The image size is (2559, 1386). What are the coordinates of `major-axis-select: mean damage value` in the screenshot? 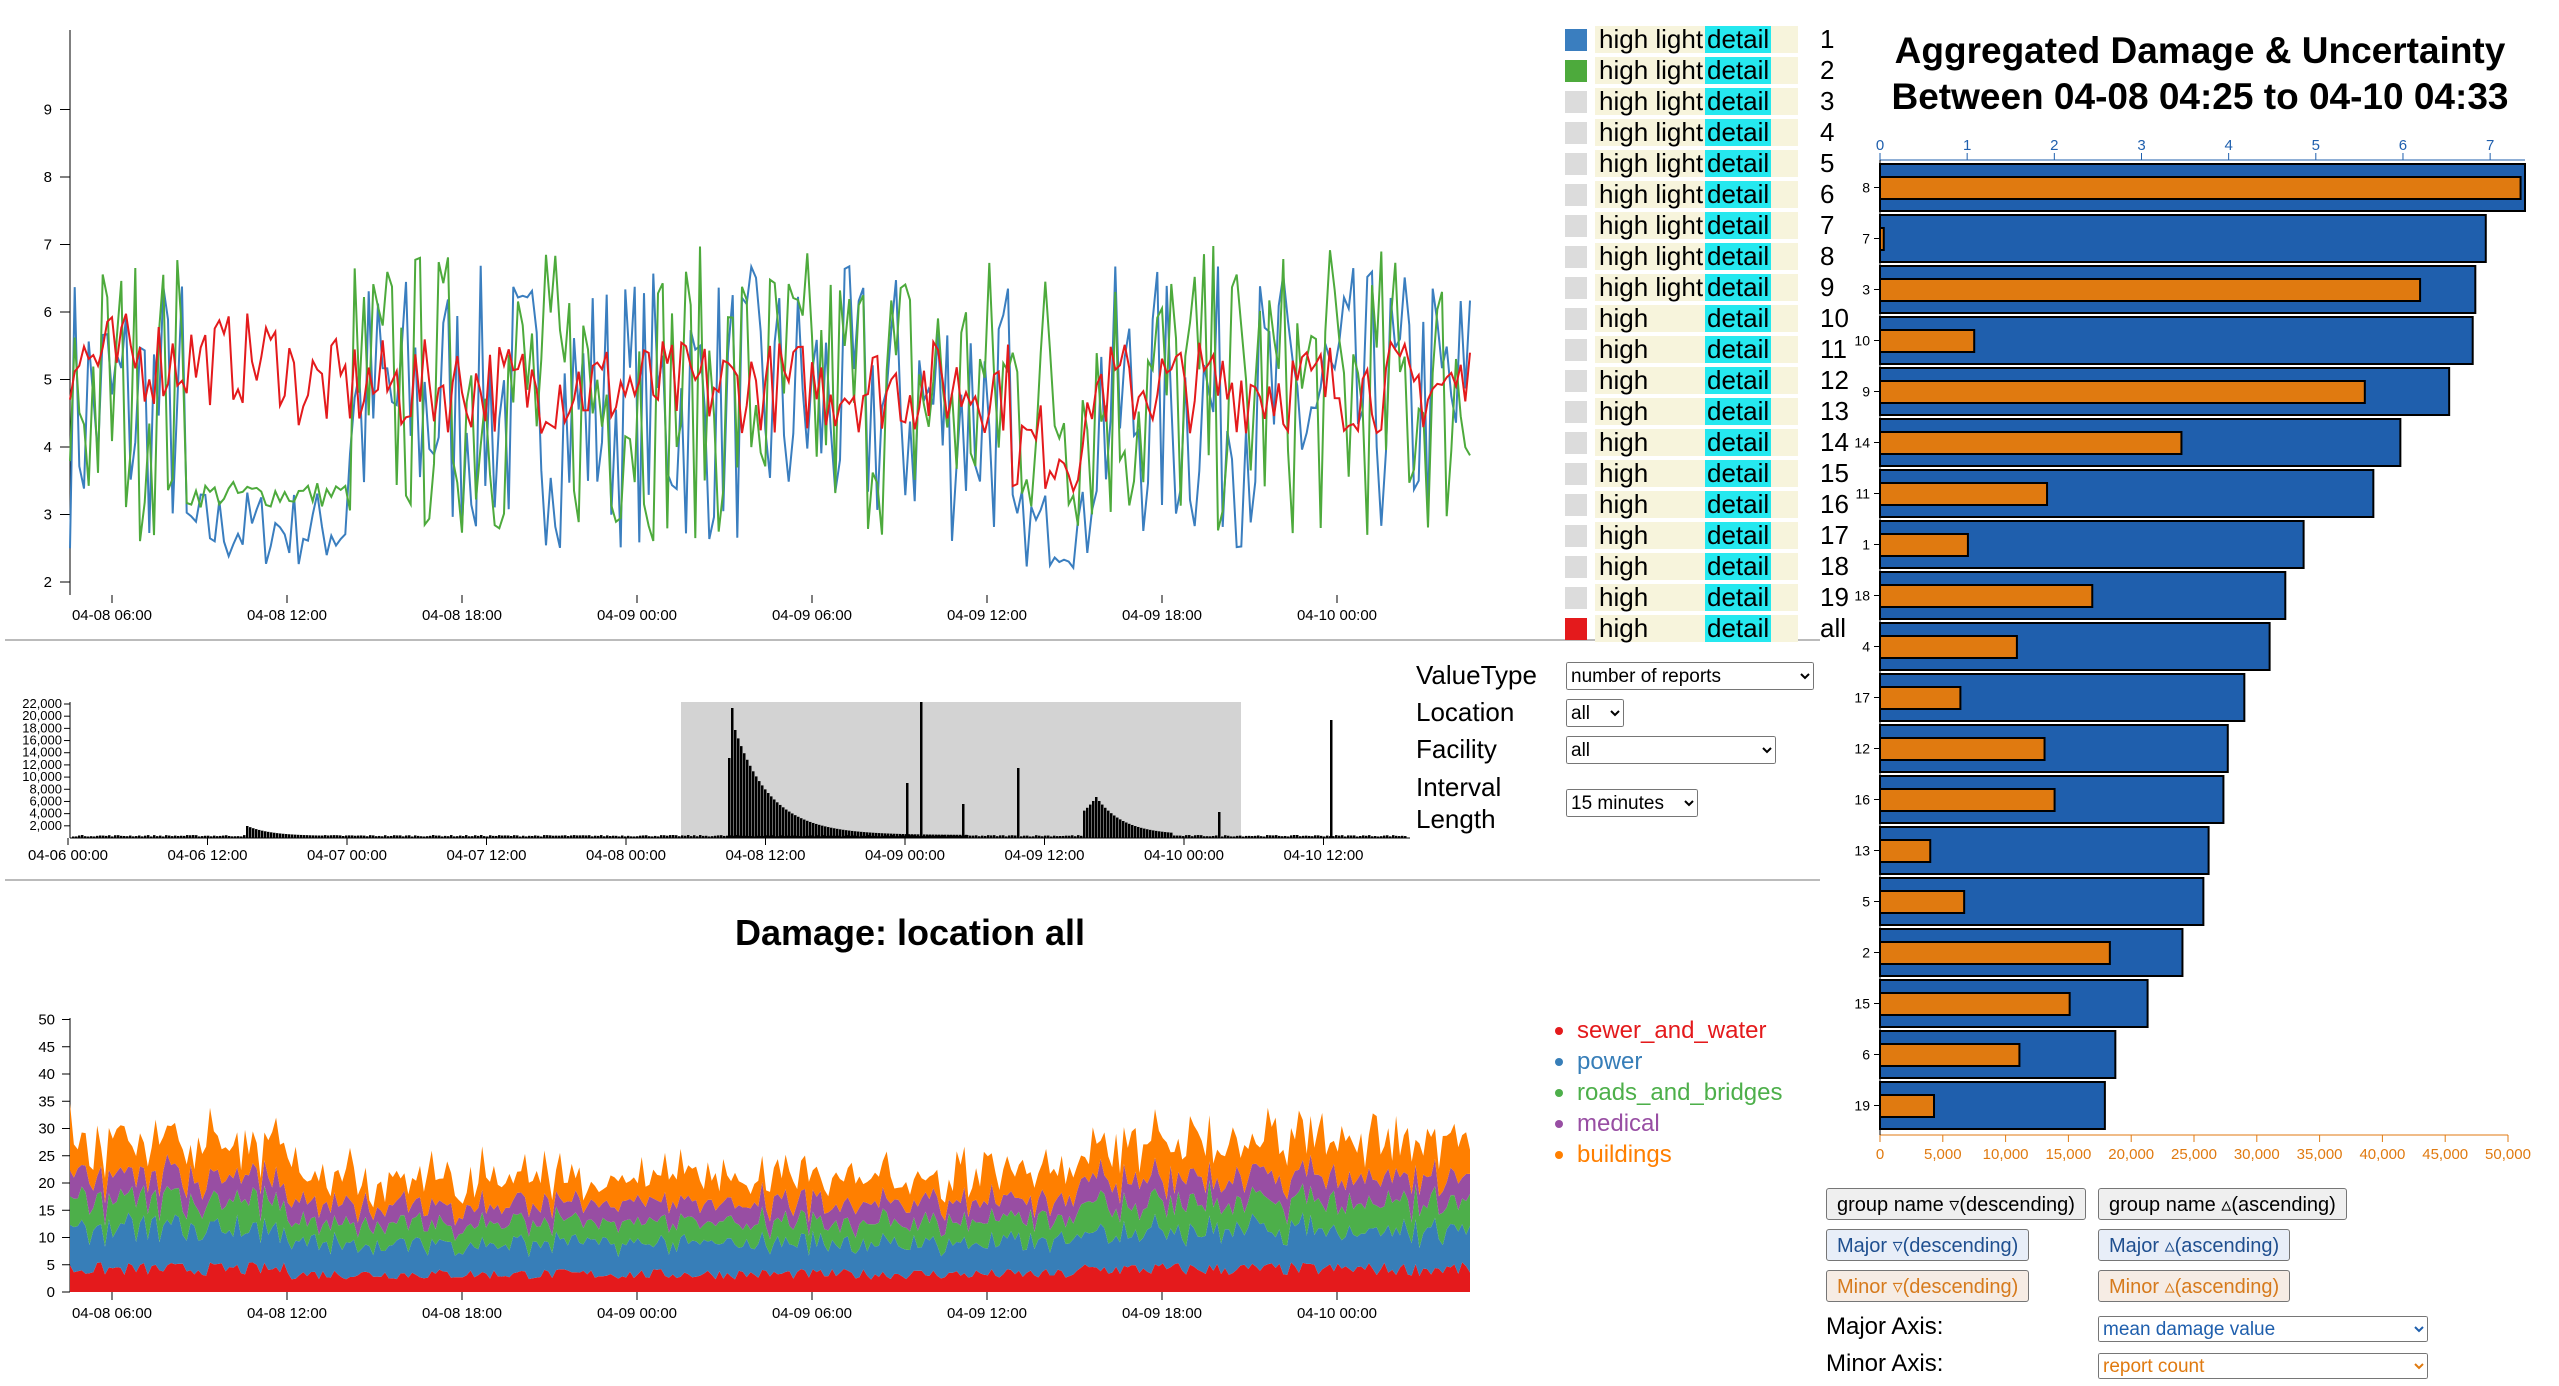 It's located at (2263, 1329).